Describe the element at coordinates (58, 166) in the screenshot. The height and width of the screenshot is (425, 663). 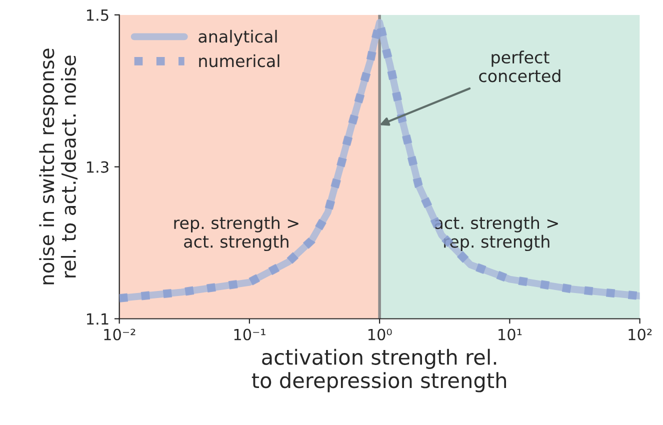
I see `y-axis-title: noise in switch response rel. to act./deact. noise` at that location.